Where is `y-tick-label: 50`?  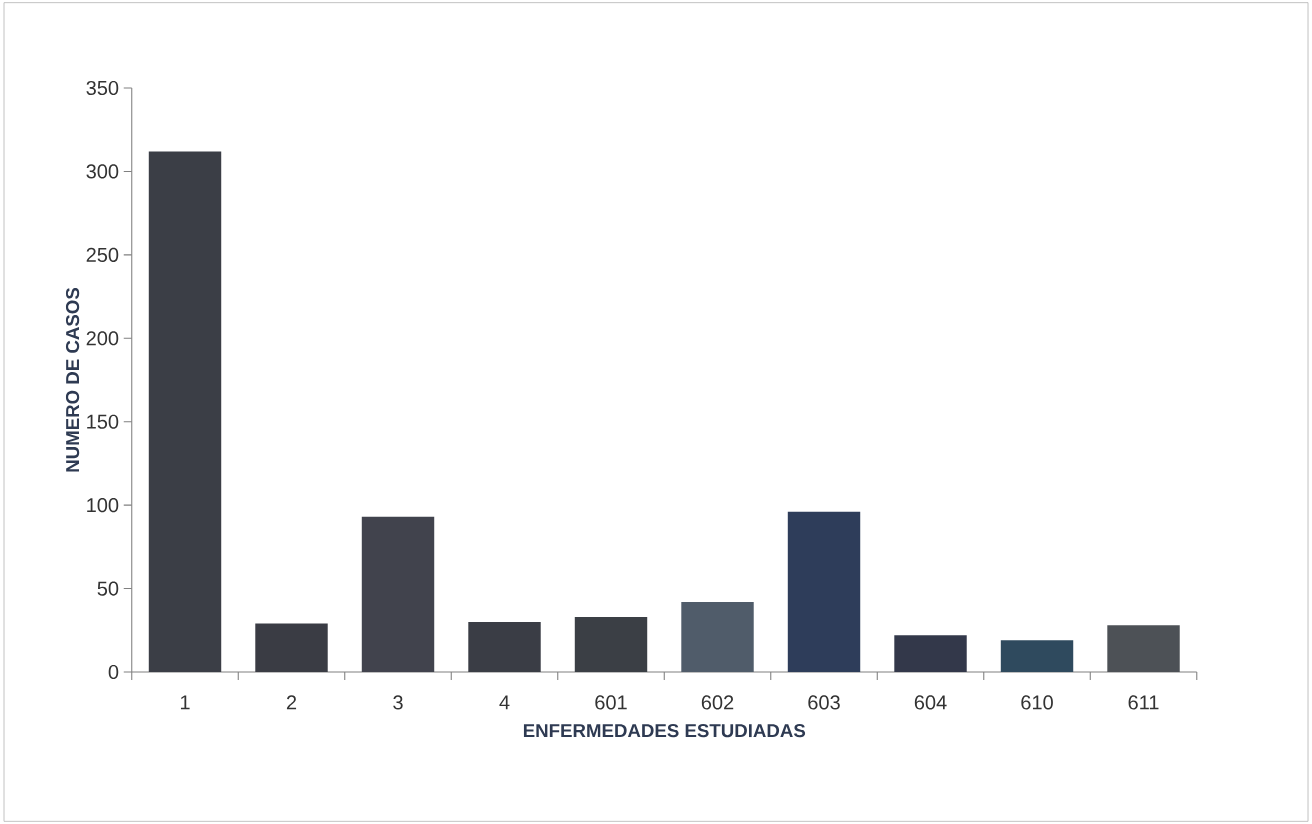 y-tick-label: 50 is located at coordinates (108, 588).